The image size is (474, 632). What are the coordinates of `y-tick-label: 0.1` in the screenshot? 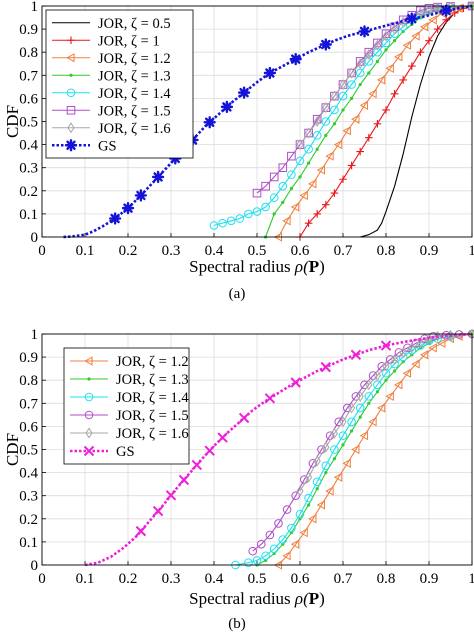 It's located at (28, 215).